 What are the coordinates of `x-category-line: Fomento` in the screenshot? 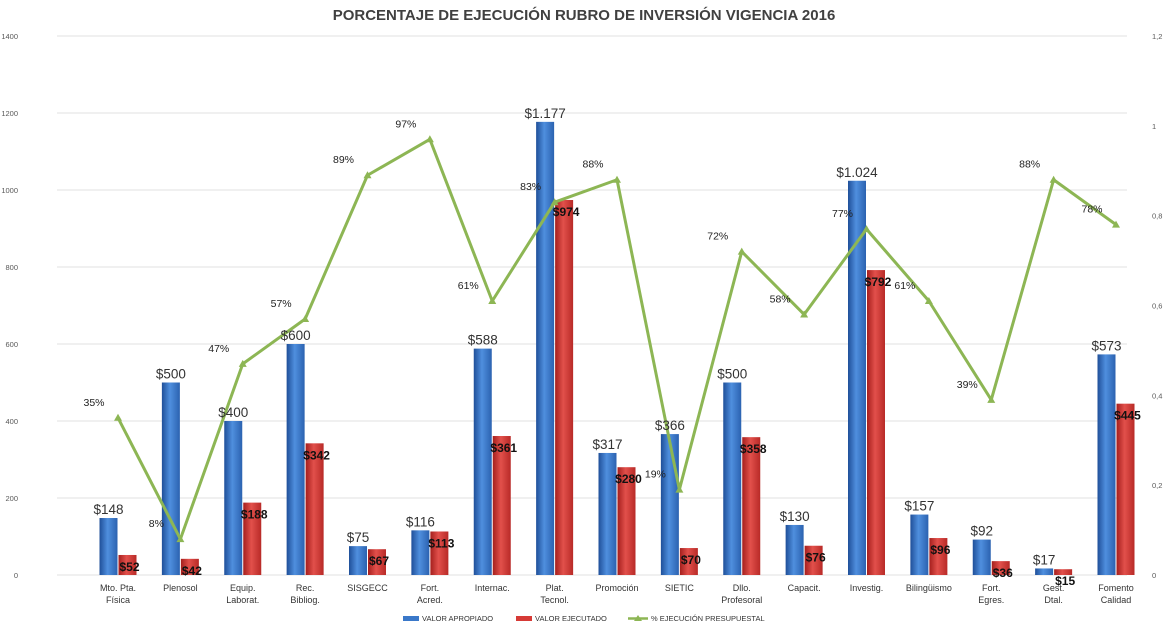 It's located at (1116, 588).